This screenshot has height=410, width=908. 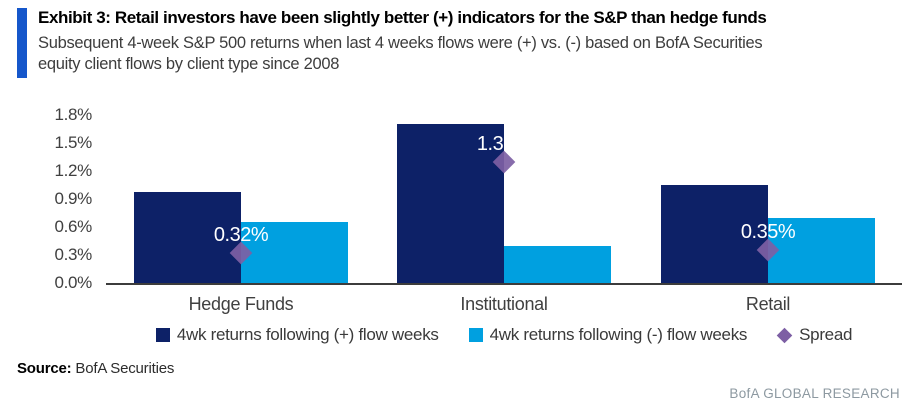 I want to click on y-axis-tick-label: 1.8%, so click(x=73, y=114).